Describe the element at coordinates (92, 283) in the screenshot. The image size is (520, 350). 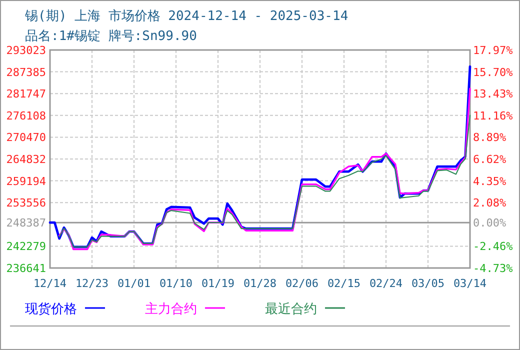
I see `x-tick-label: 12/23` at that location.